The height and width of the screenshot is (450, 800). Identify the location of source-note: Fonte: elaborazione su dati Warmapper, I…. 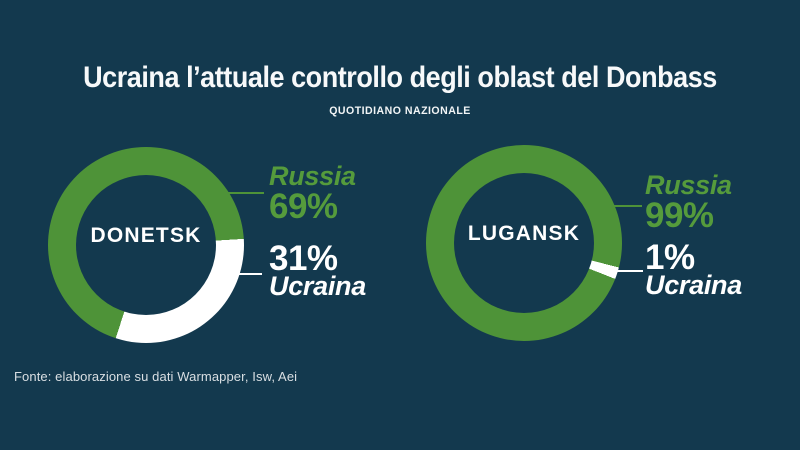
(156, 376).